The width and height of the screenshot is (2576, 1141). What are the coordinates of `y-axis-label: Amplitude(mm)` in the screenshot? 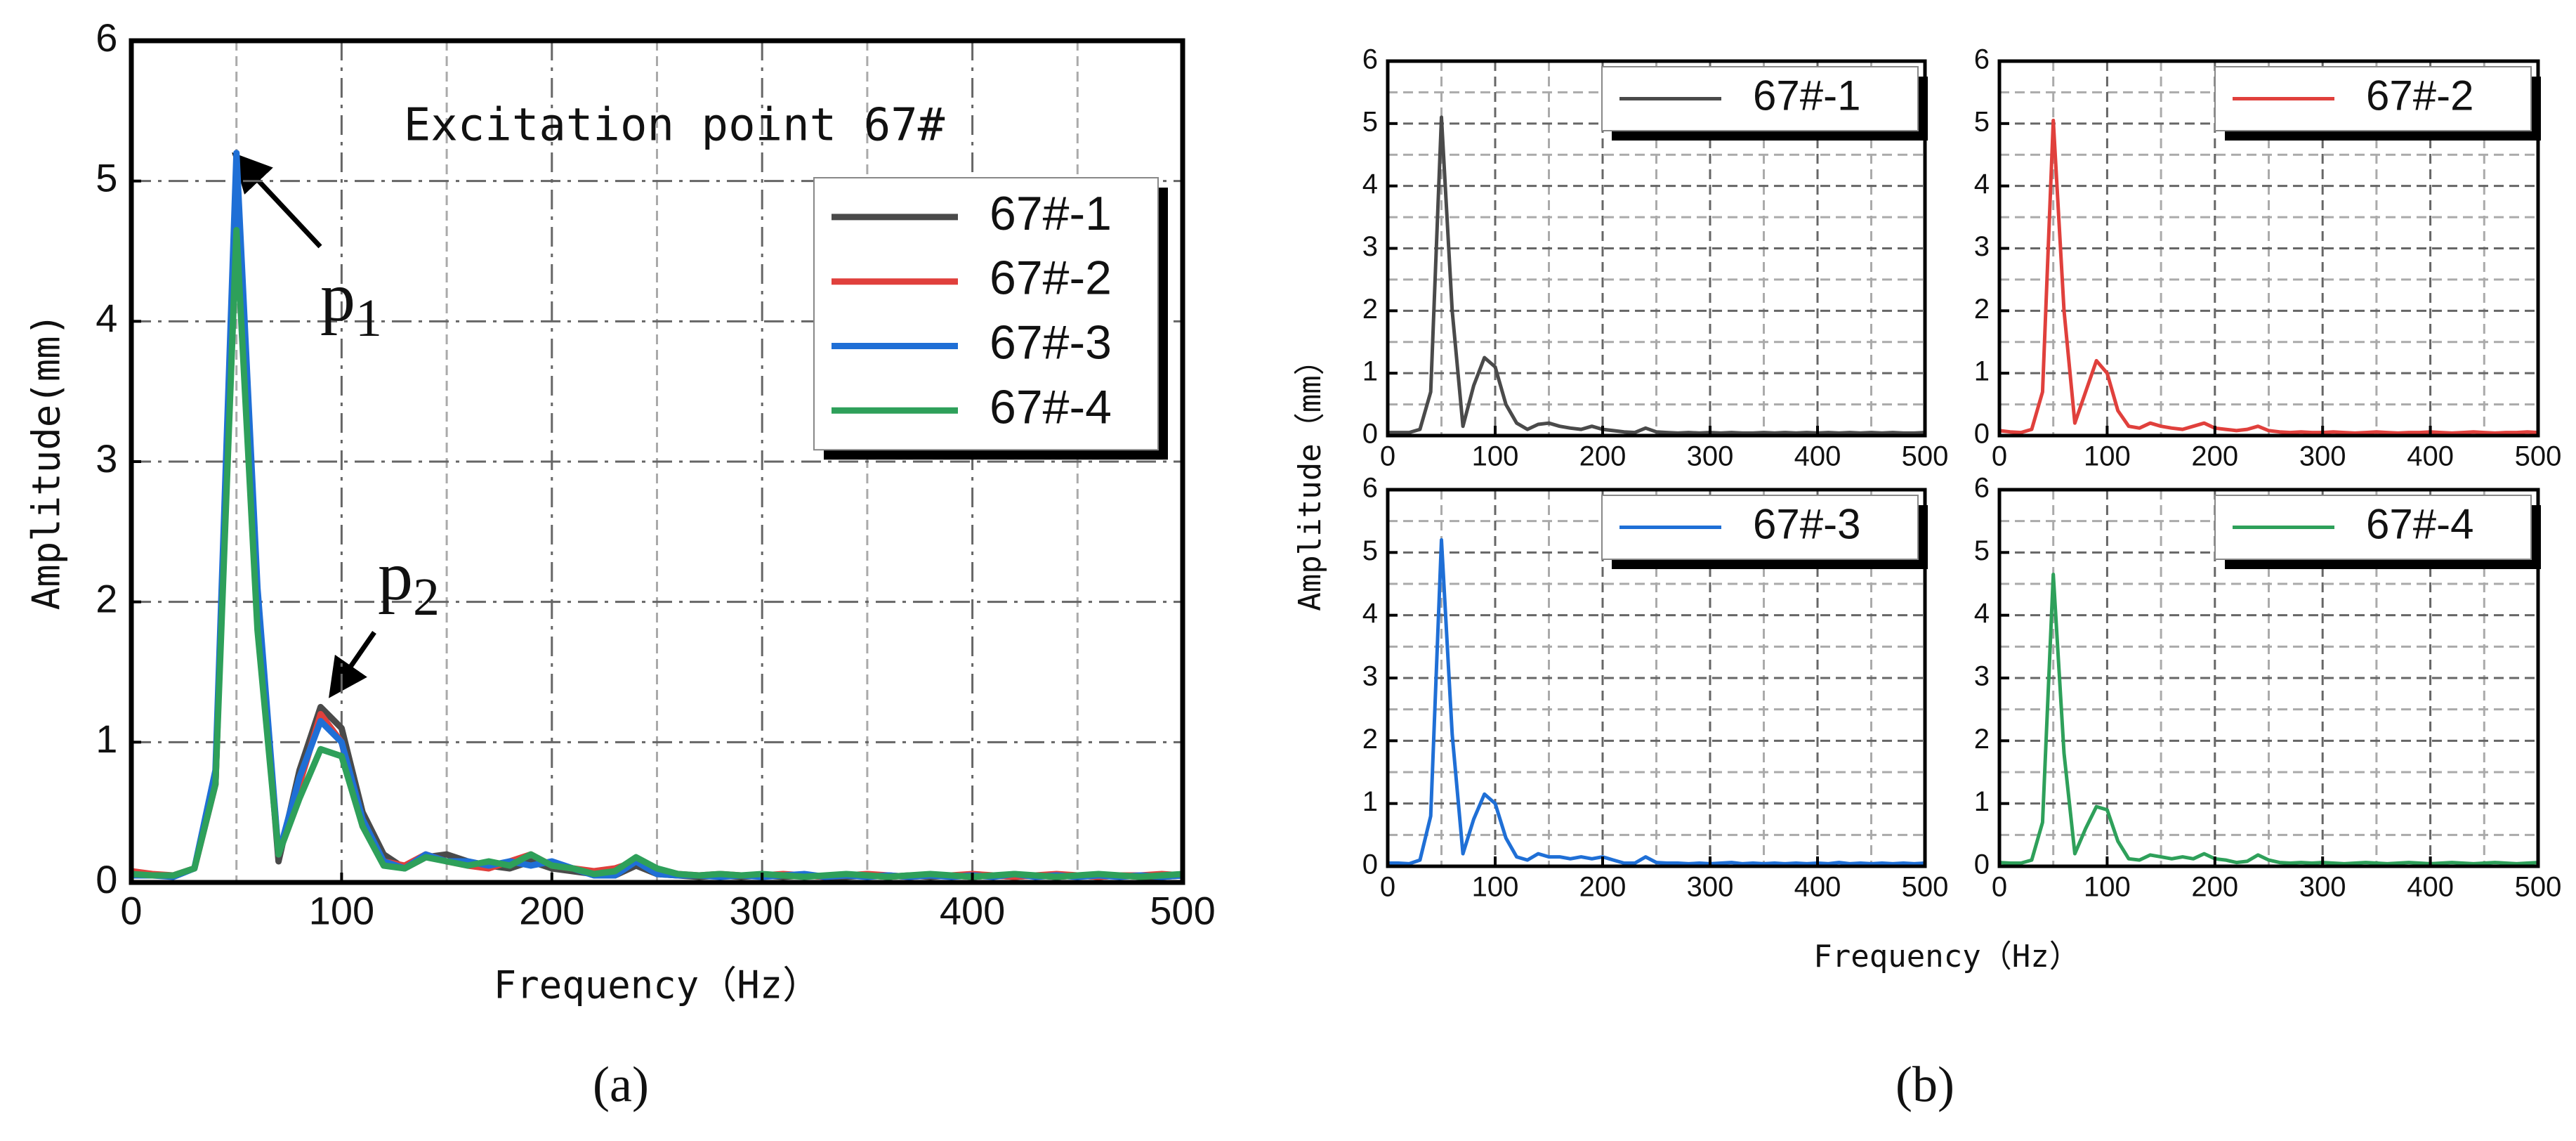 It's located at (47, 462).